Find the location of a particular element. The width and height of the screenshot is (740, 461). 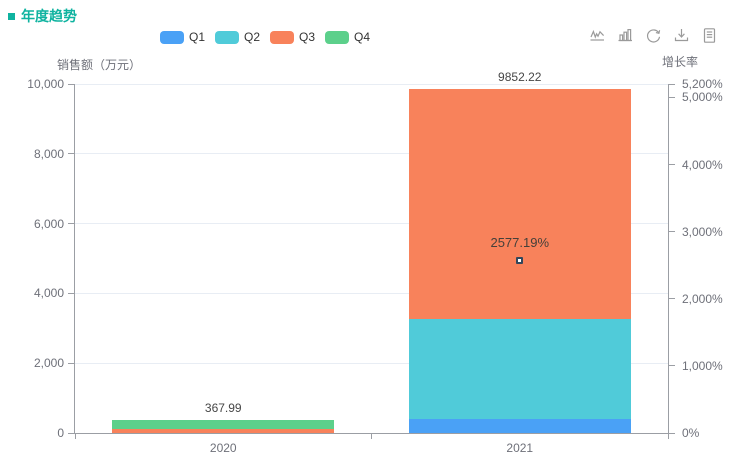

bar-segment-q1-2021 is located at coordinates (519, 426).